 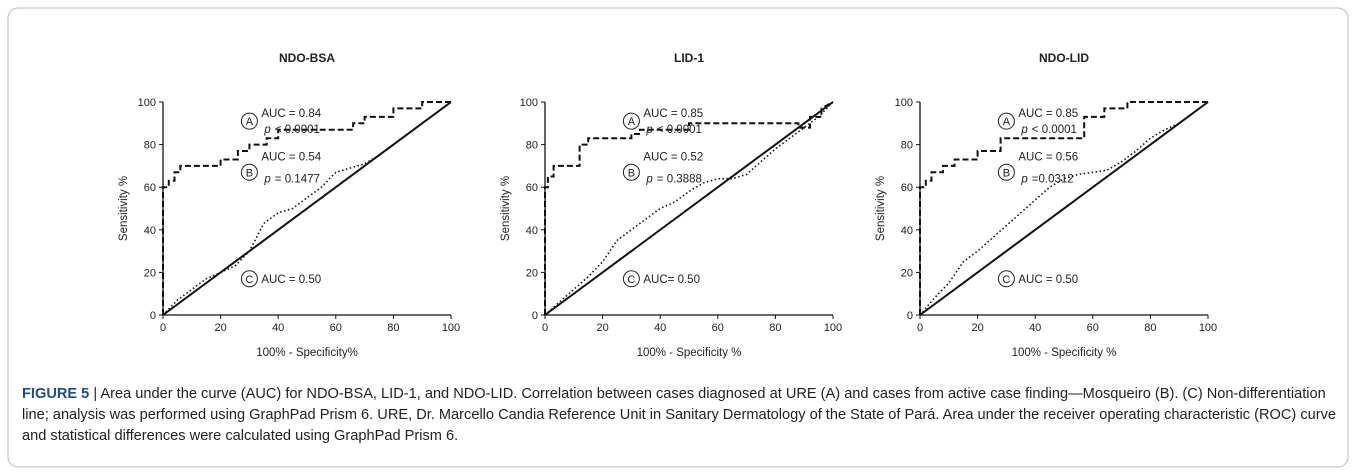 What do you see at coordinates (291, 157) in the screenshot?
I see `annotation-auc: AUC = 0.54` at bounding box center [291, 157].